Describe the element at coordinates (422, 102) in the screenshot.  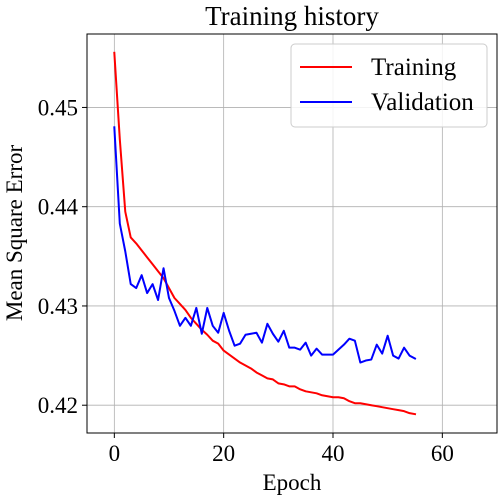
I see `legend-label-validation: Validation` at that location.